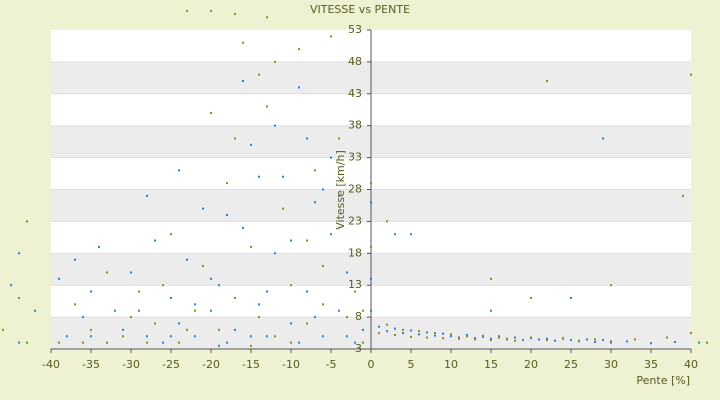 The width and height of the screenshot is (720, 400). Describe the element at coordinates (51, 364) in the screenshot. I see `x-tick-label: -40` at that location.